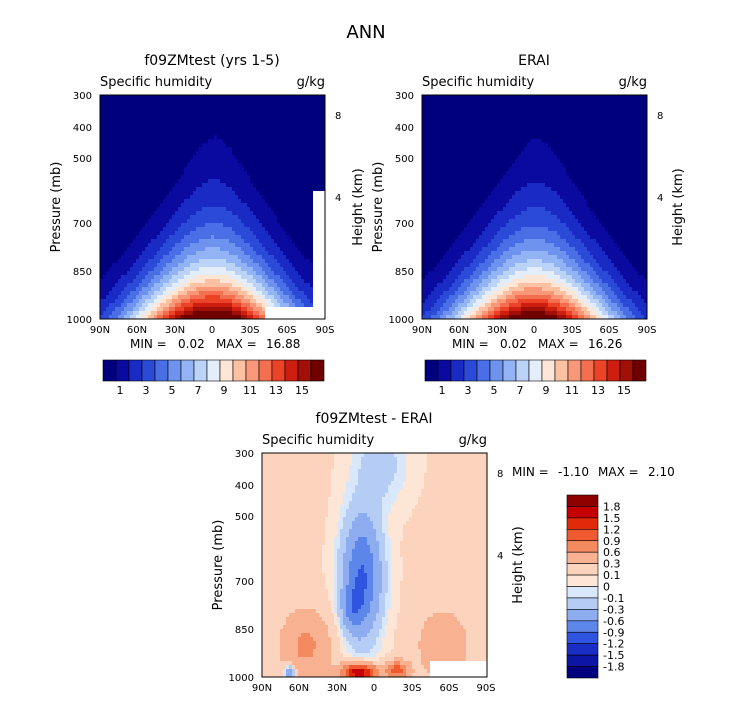  What do you see at coordinates (212, 207) in the screenshot?
I see `plot-area-model` at bounding box center [212, 207].